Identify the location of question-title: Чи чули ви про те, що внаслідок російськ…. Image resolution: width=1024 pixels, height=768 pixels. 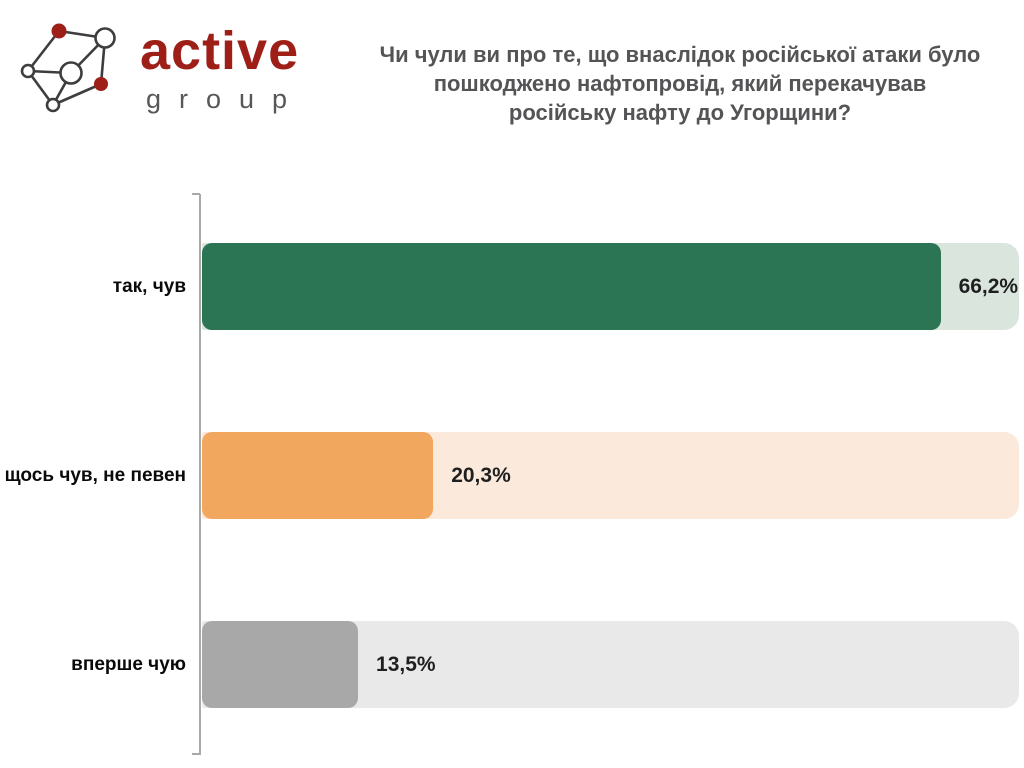
(680, 83).